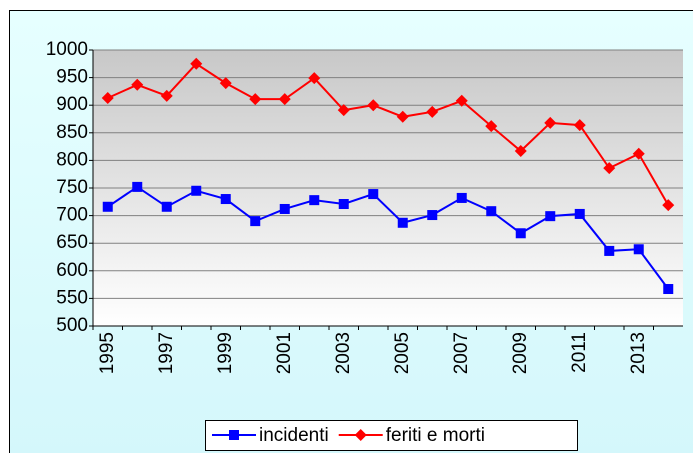 Image resolution: width=693 pixels, height=453 pixels. Describe the element at coordinates (72, 215) in the screenshot. I see `y-tick-label: 700` at that location.